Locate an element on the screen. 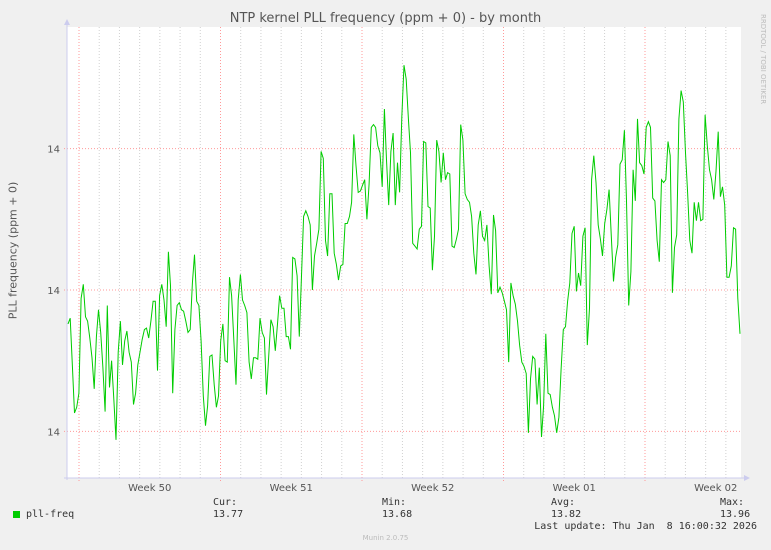  last-update: Last update: Thu Jan 8 16:00:32 2026 is located at coordinates (645, 526).